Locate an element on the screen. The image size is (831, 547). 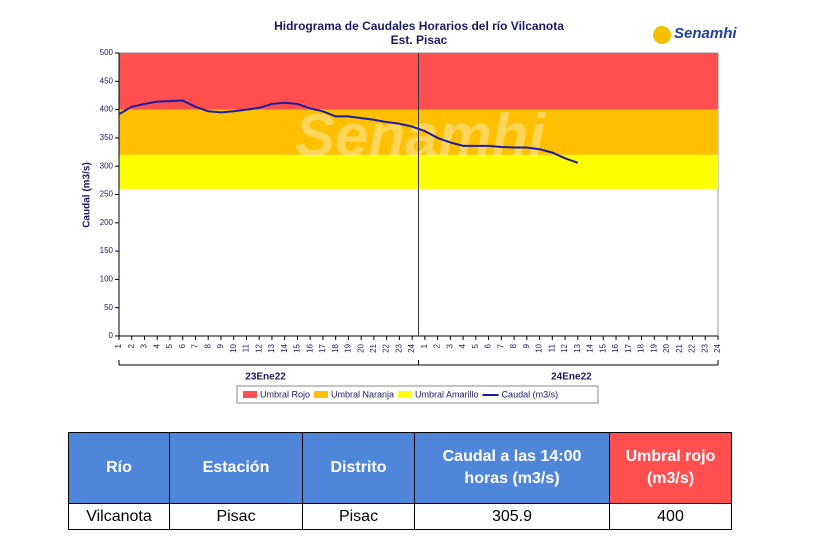
header-cell: Umbral rojo (m3/s) is located at coordinates (670, 468).